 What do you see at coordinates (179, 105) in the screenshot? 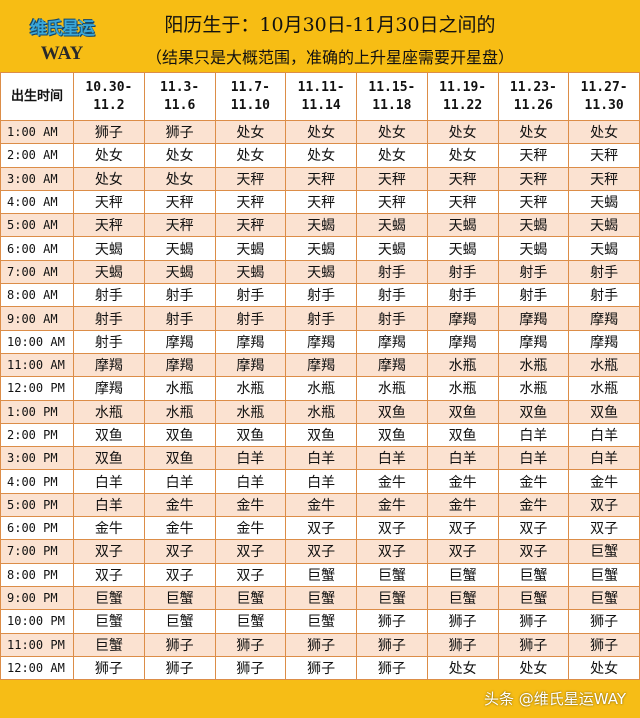
I see `date-range-line: 11.6` at bounding box center [179, 105].